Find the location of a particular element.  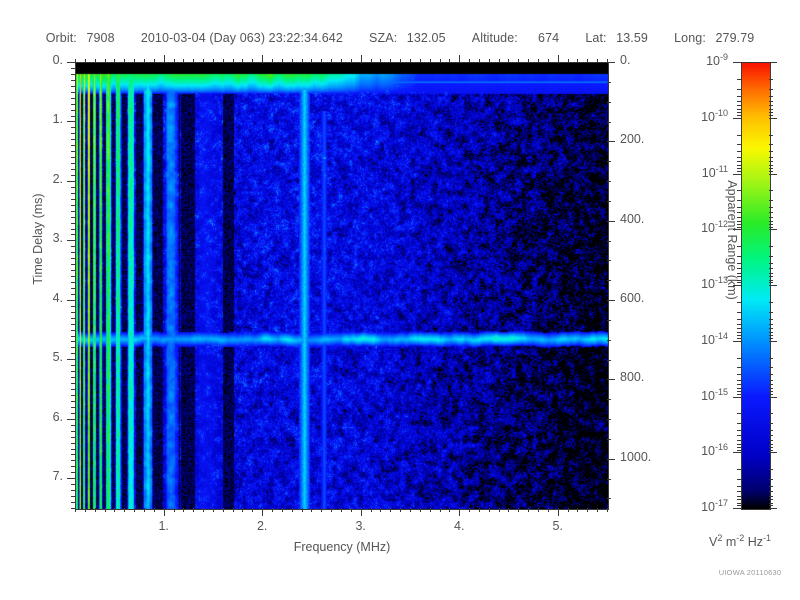

unit-m: m is located at coordinates (729, 542).